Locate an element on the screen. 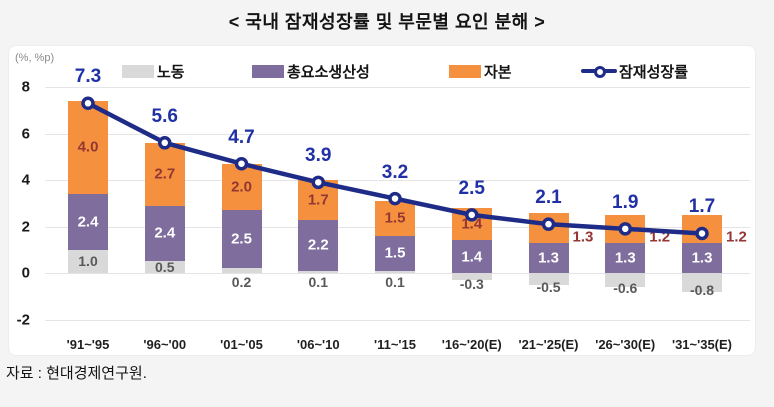 The height and width of the screenshot is (407, 774). x-tick-label: '26~'30(E) is located at coordinates (625, 344).